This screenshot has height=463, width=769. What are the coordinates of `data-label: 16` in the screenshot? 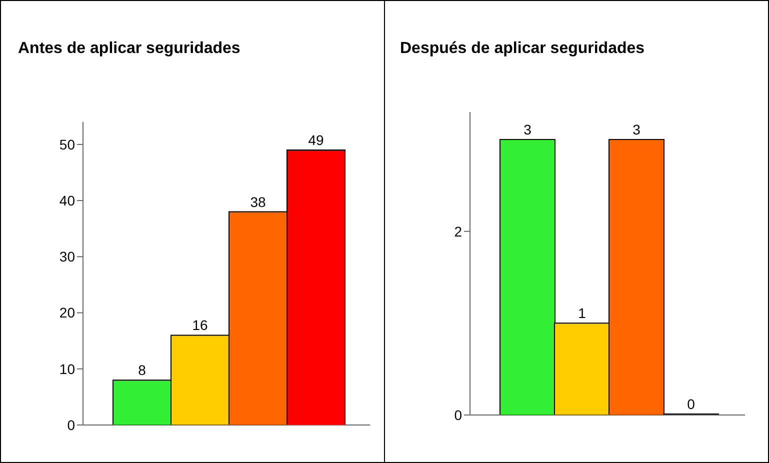 It's located at (200, 325).